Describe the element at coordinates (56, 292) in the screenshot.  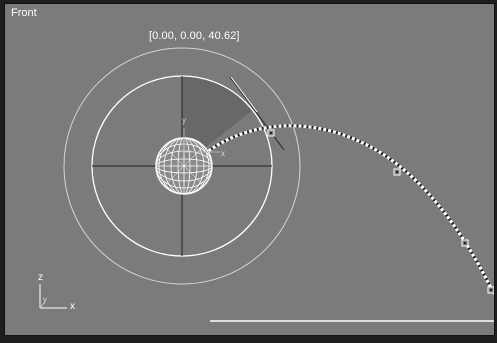
I see `axis-tripod: z x y` at that location.